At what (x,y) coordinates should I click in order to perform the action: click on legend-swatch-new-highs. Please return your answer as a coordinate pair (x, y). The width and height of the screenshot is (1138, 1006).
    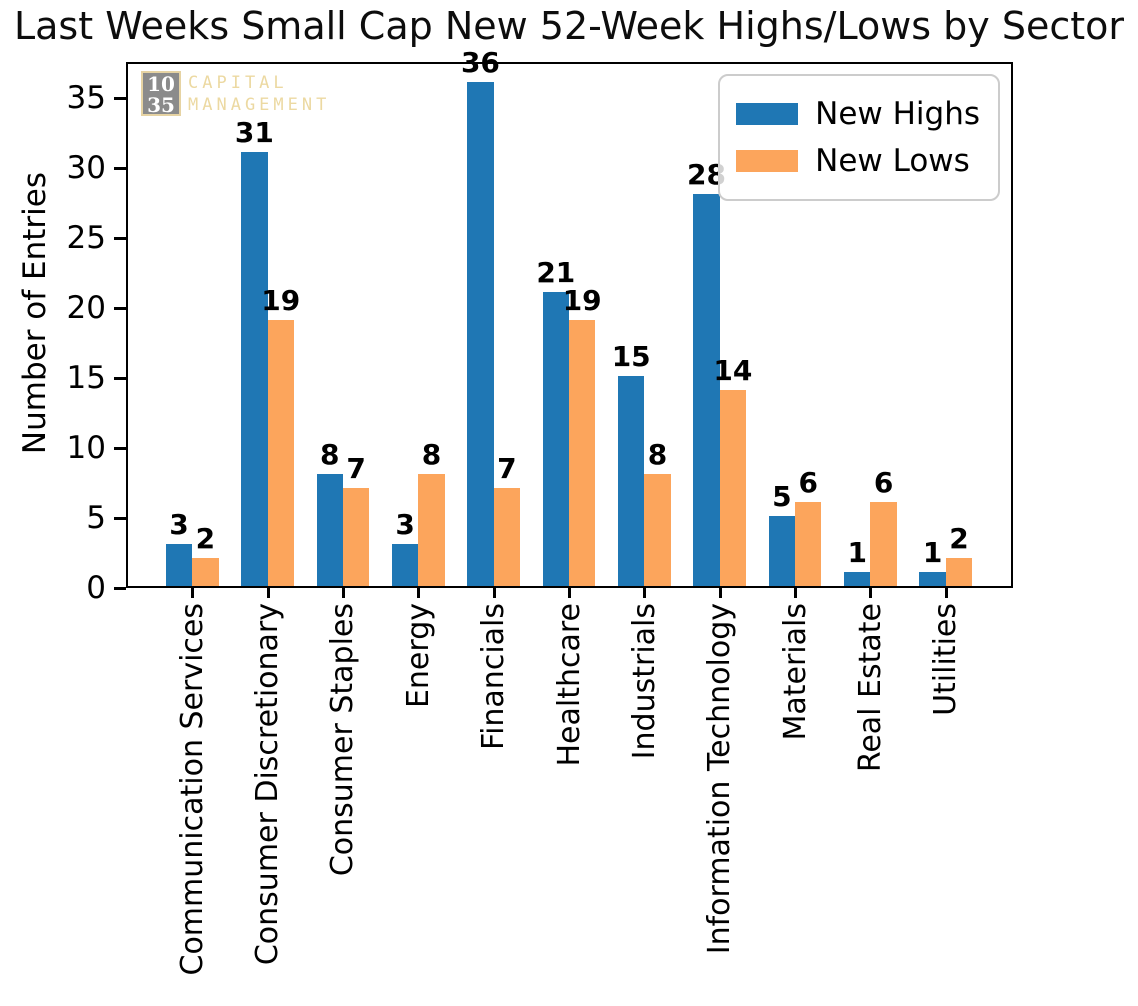
    Looking at the image, I should click on (767, 114).